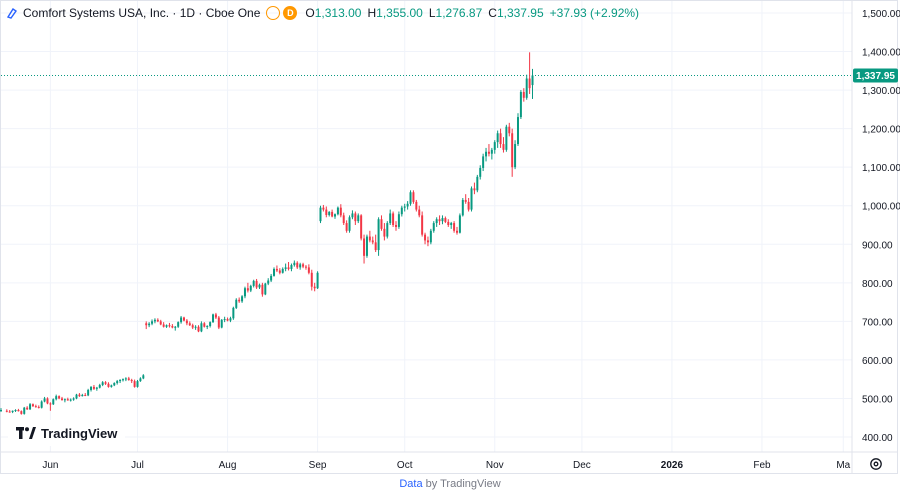  Describe the element at coordinates (459, 13) in the screenshot. I see `low-value: 1,276.87` at that location.